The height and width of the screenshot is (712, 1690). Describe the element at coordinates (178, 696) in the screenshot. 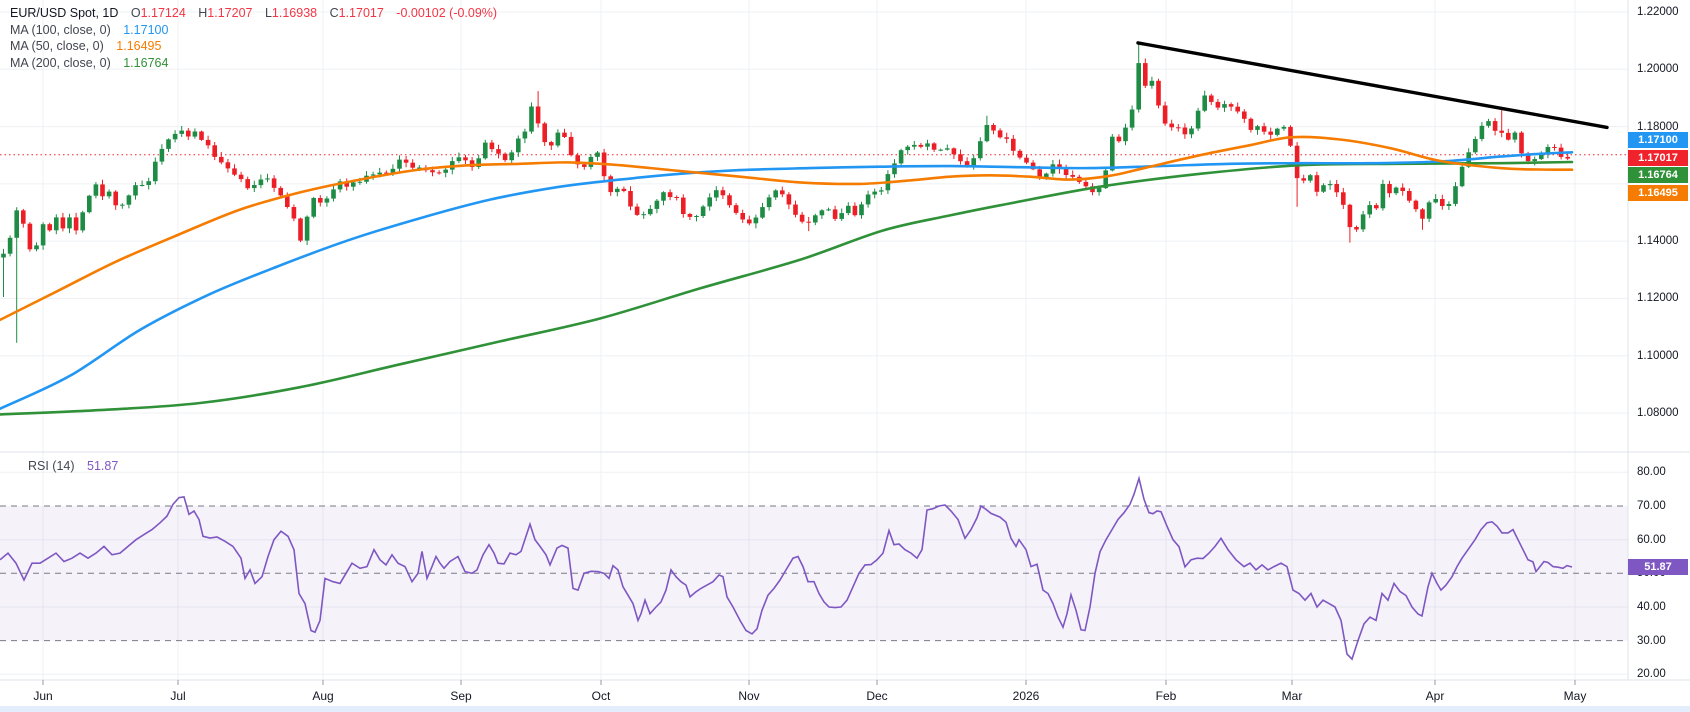

I see `month-label-jul: Jul` at that location.